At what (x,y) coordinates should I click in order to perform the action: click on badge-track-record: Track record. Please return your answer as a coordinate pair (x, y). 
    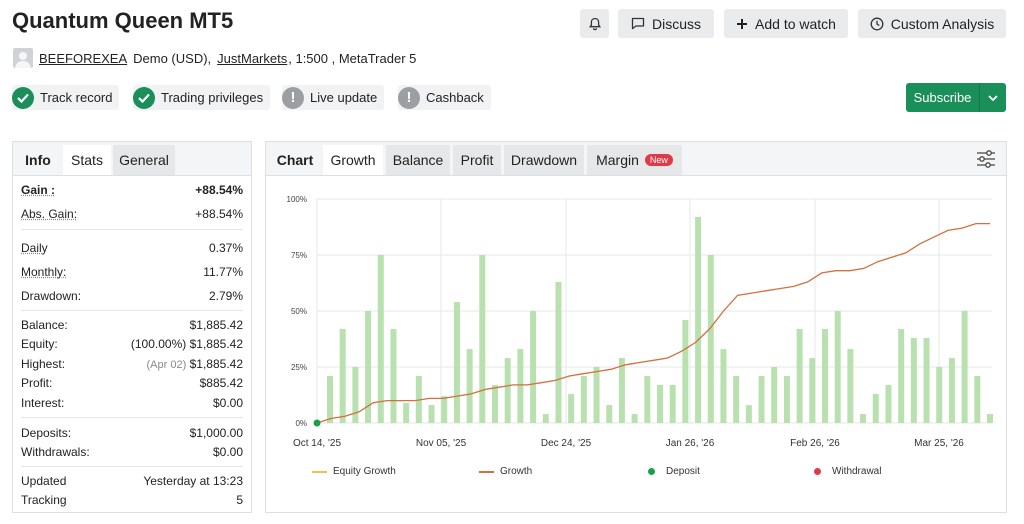
    Looking at the image, I should click on (66, 97).